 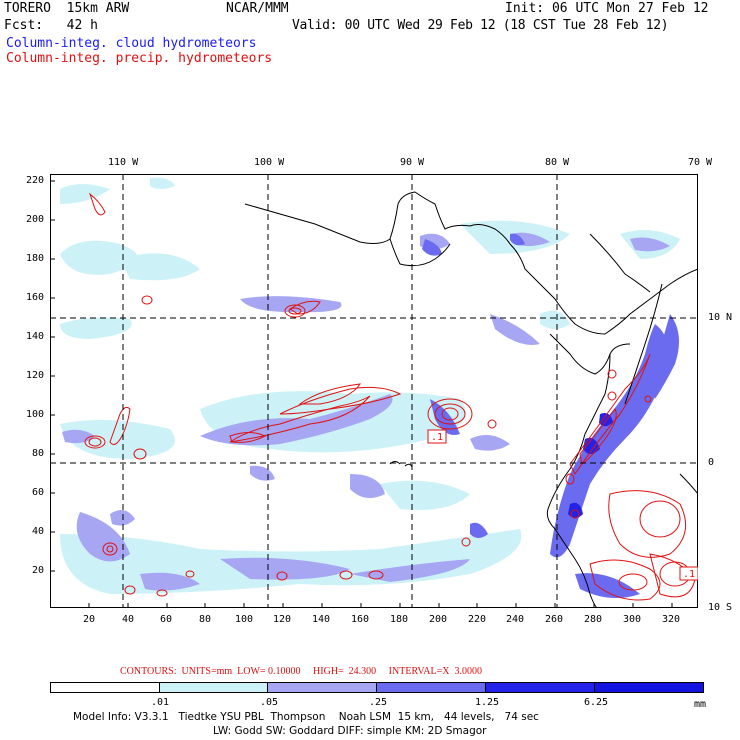 I want to click on init-time: Init: 06 UTC Mon 27 Feb 12, so click(x=607, y=8).